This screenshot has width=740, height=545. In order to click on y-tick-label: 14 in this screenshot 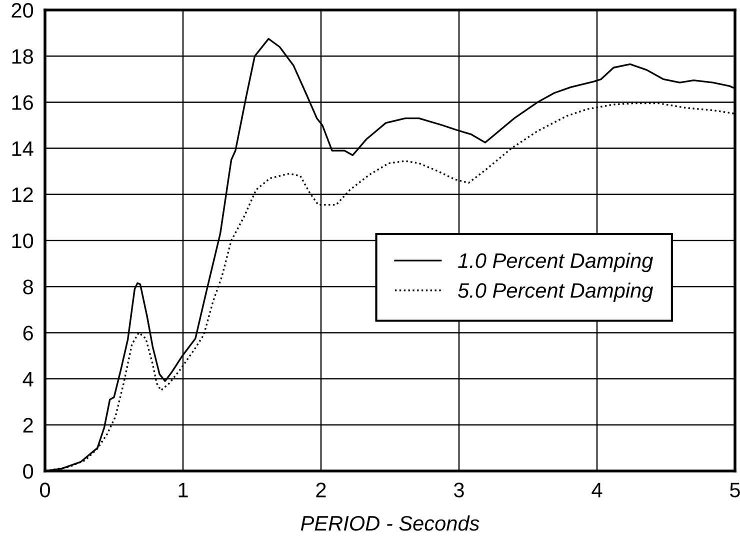, I will do `click(23, 149)`.